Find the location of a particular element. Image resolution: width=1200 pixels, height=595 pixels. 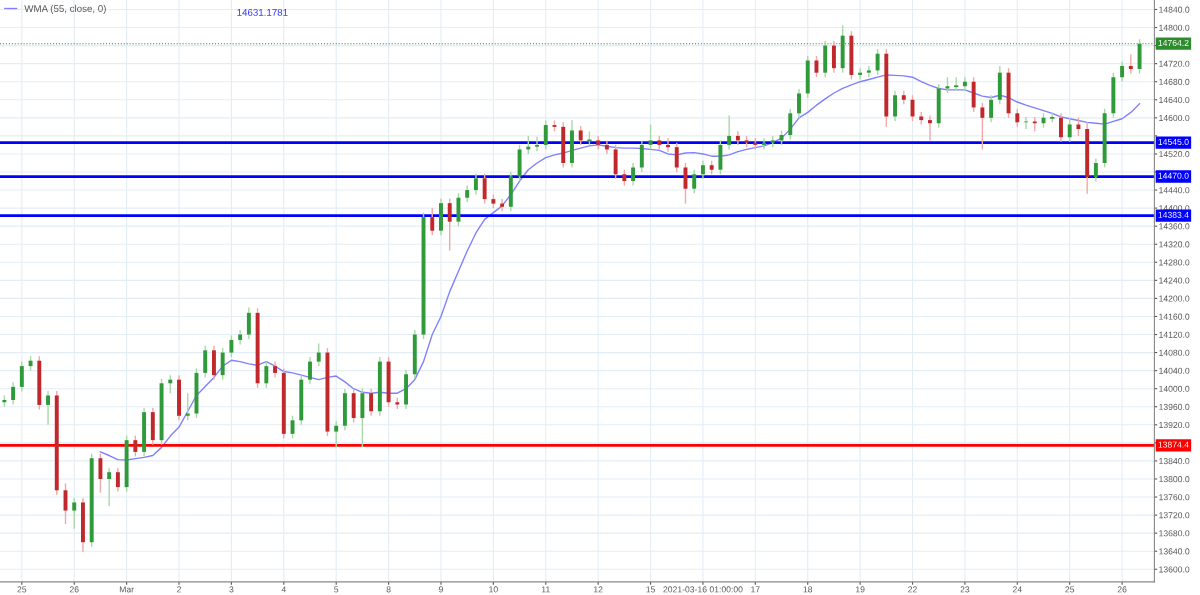

x-tick-label: 19 is located at coordinates (860, 589).